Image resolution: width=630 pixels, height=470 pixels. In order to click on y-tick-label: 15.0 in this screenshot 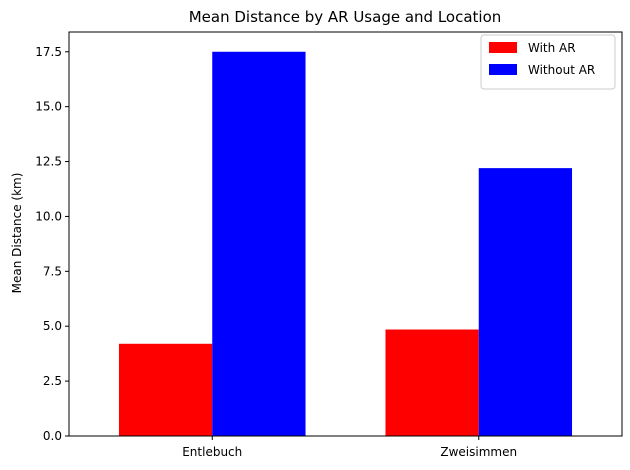, I will do `click(48, 107)`.